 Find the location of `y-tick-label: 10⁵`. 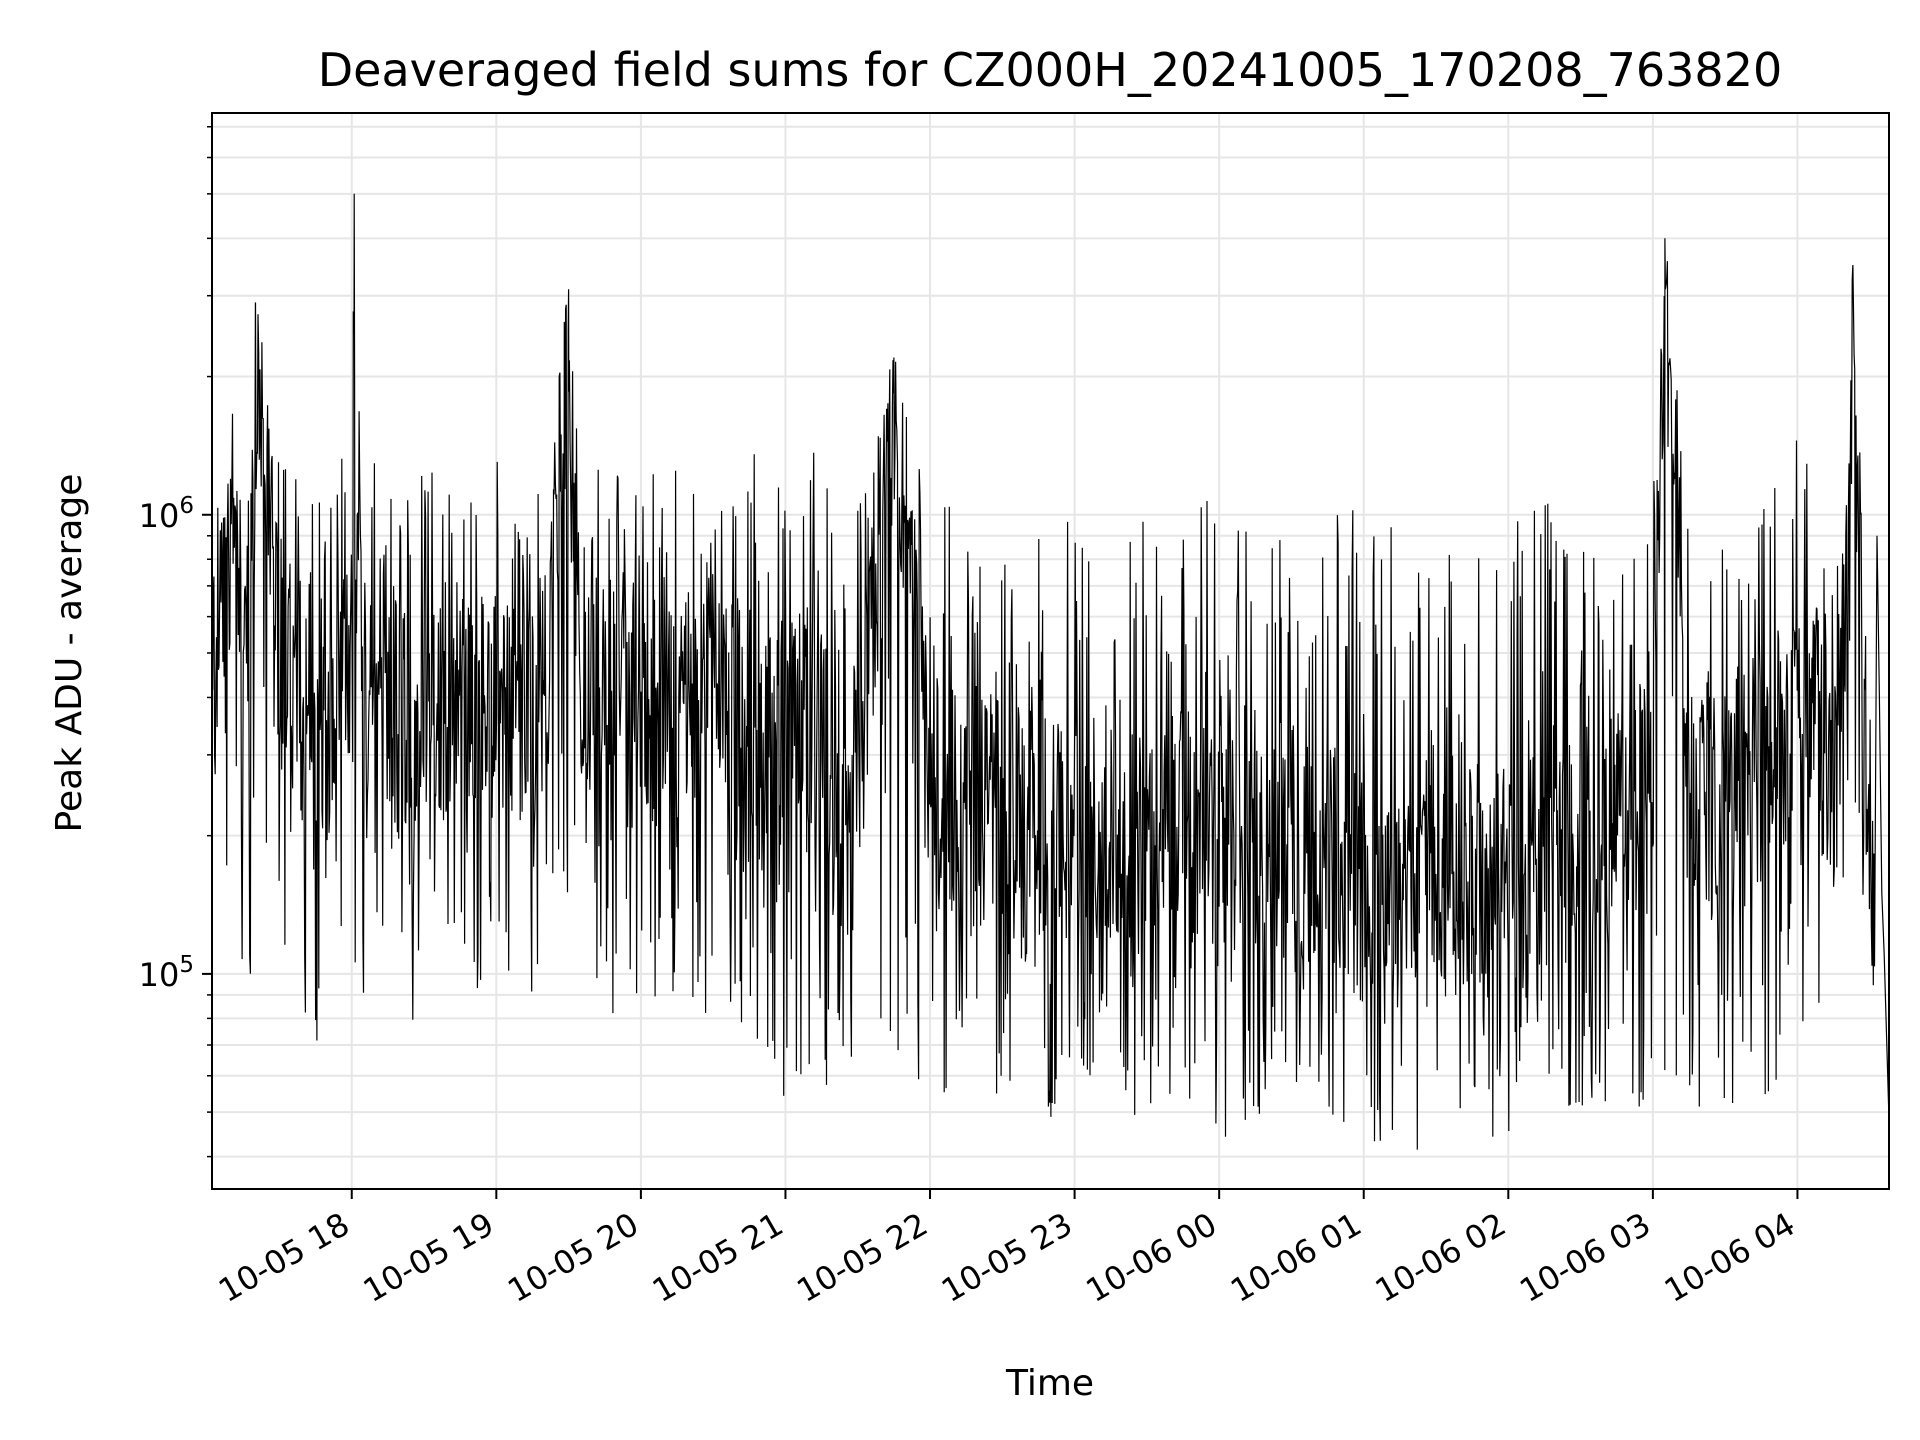

y-tick-label: 10⁵ is located at coordinates (166, 973).